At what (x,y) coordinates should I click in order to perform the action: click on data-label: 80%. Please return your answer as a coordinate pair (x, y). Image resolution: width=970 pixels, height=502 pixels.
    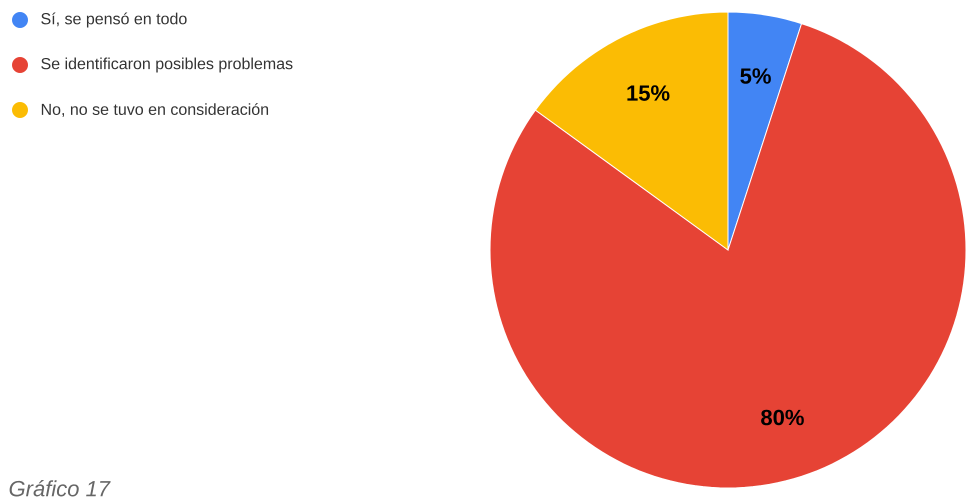
    Looking at the image, I should click on (782, 418).